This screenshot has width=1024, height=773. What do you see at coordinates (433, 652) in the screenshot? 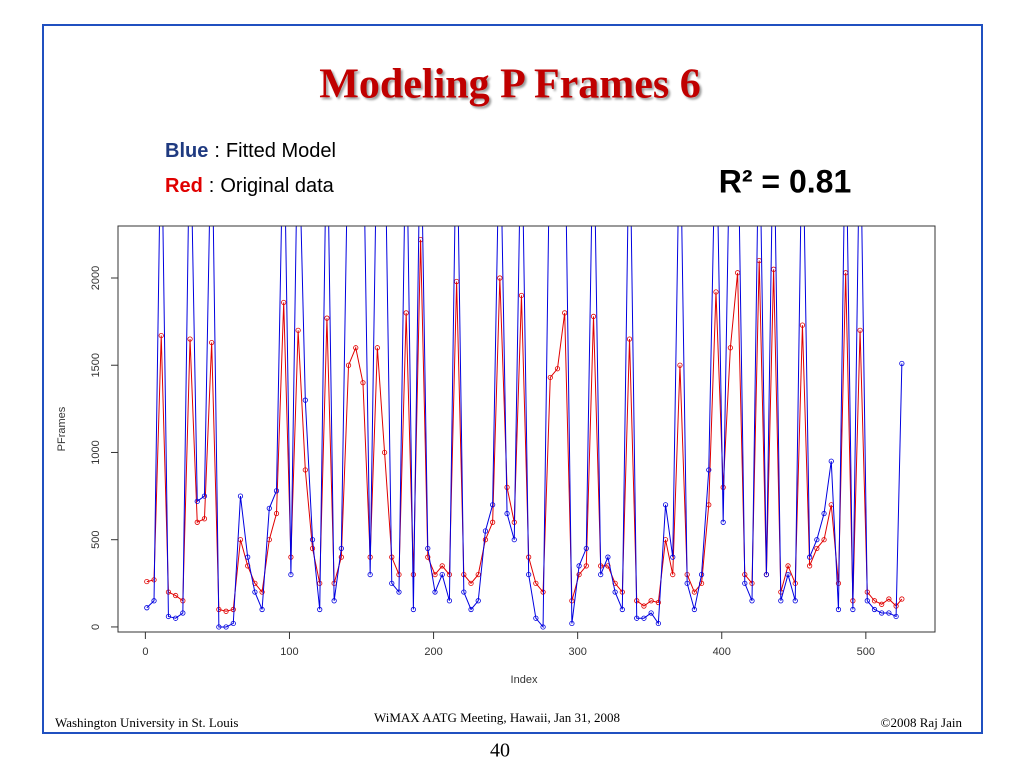
I see `x-tick-label: 200` at bounding box center [433, 652].